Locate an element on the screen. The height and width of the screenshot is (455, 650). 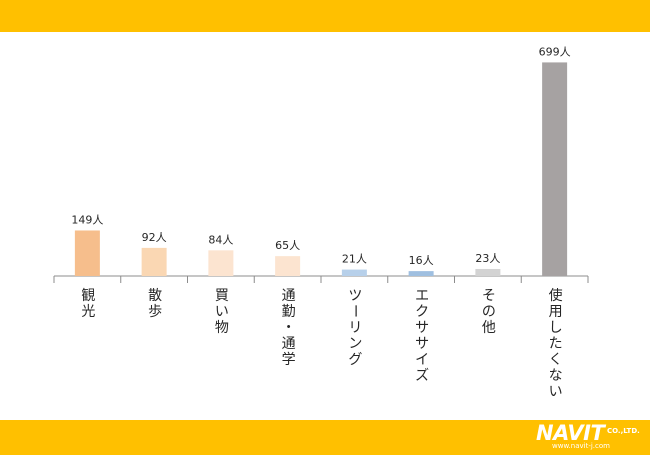
data-label: 65人 is located at coordinates (287, 245).